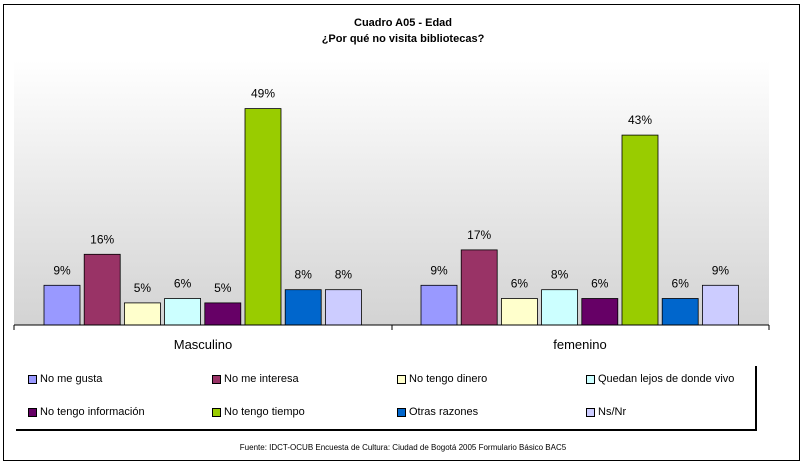 Image resolution: width=806 pixels, height=467 pixels. I want to click on legend-item: No tengo tiempo, so click(258, 412).